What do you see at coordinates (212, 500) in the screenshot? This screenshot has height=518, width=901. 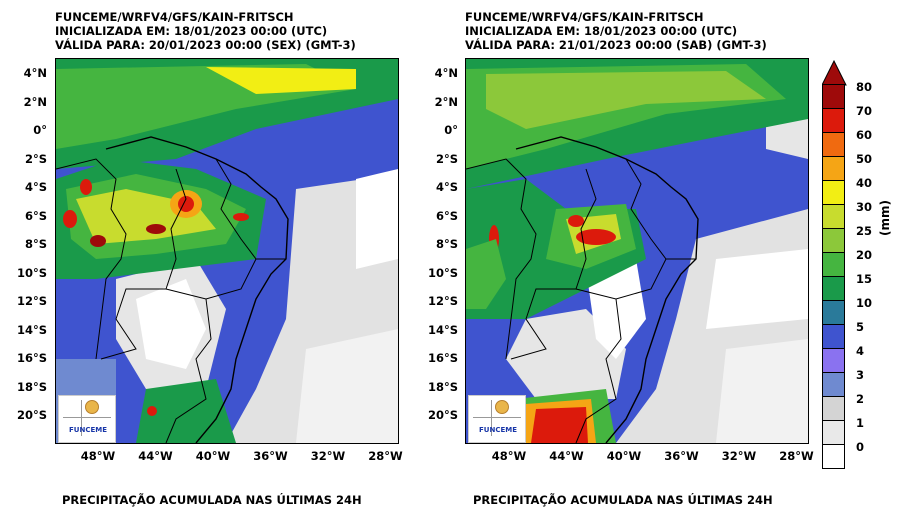 I see `panel1-footer: PRECIPITAÇÃO ACUMULADA NAS ÚLTIMAS 24H` at bounding box center [212, 500].